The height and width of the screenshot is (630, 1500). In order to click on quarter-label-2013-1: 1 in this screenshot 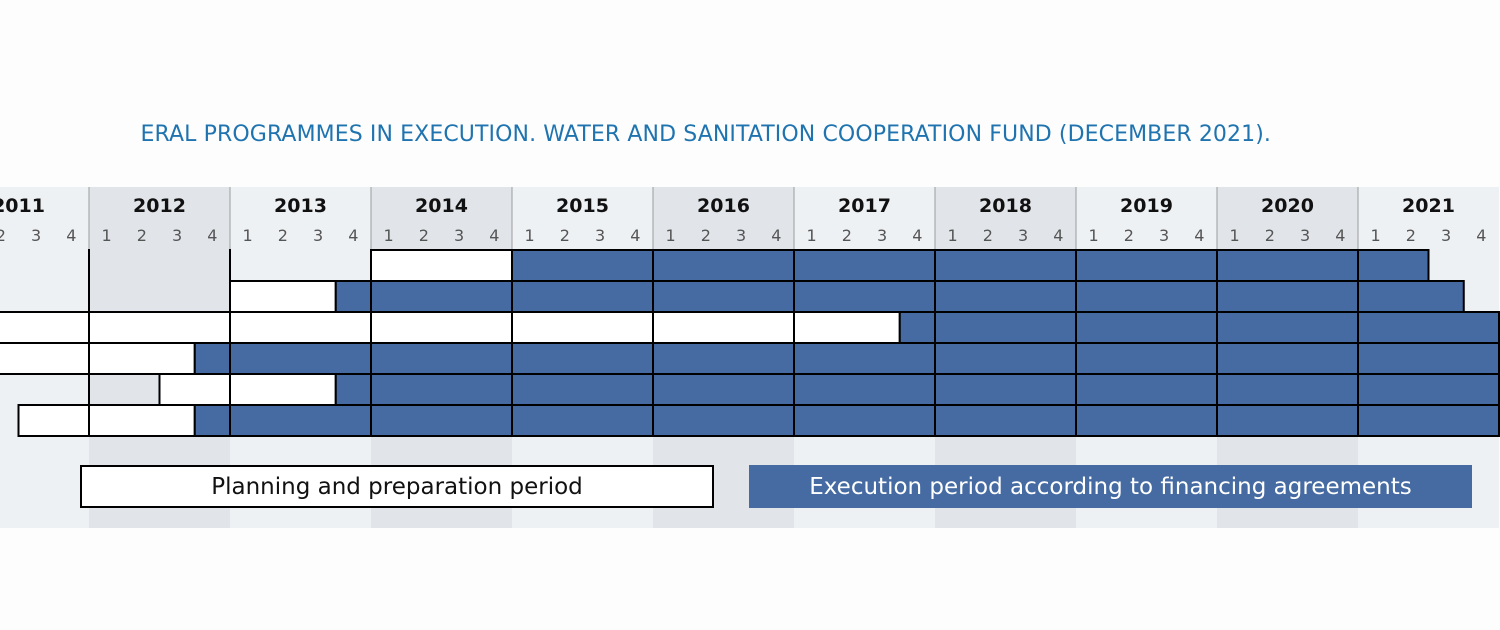, I will do `click(248, 235)`.